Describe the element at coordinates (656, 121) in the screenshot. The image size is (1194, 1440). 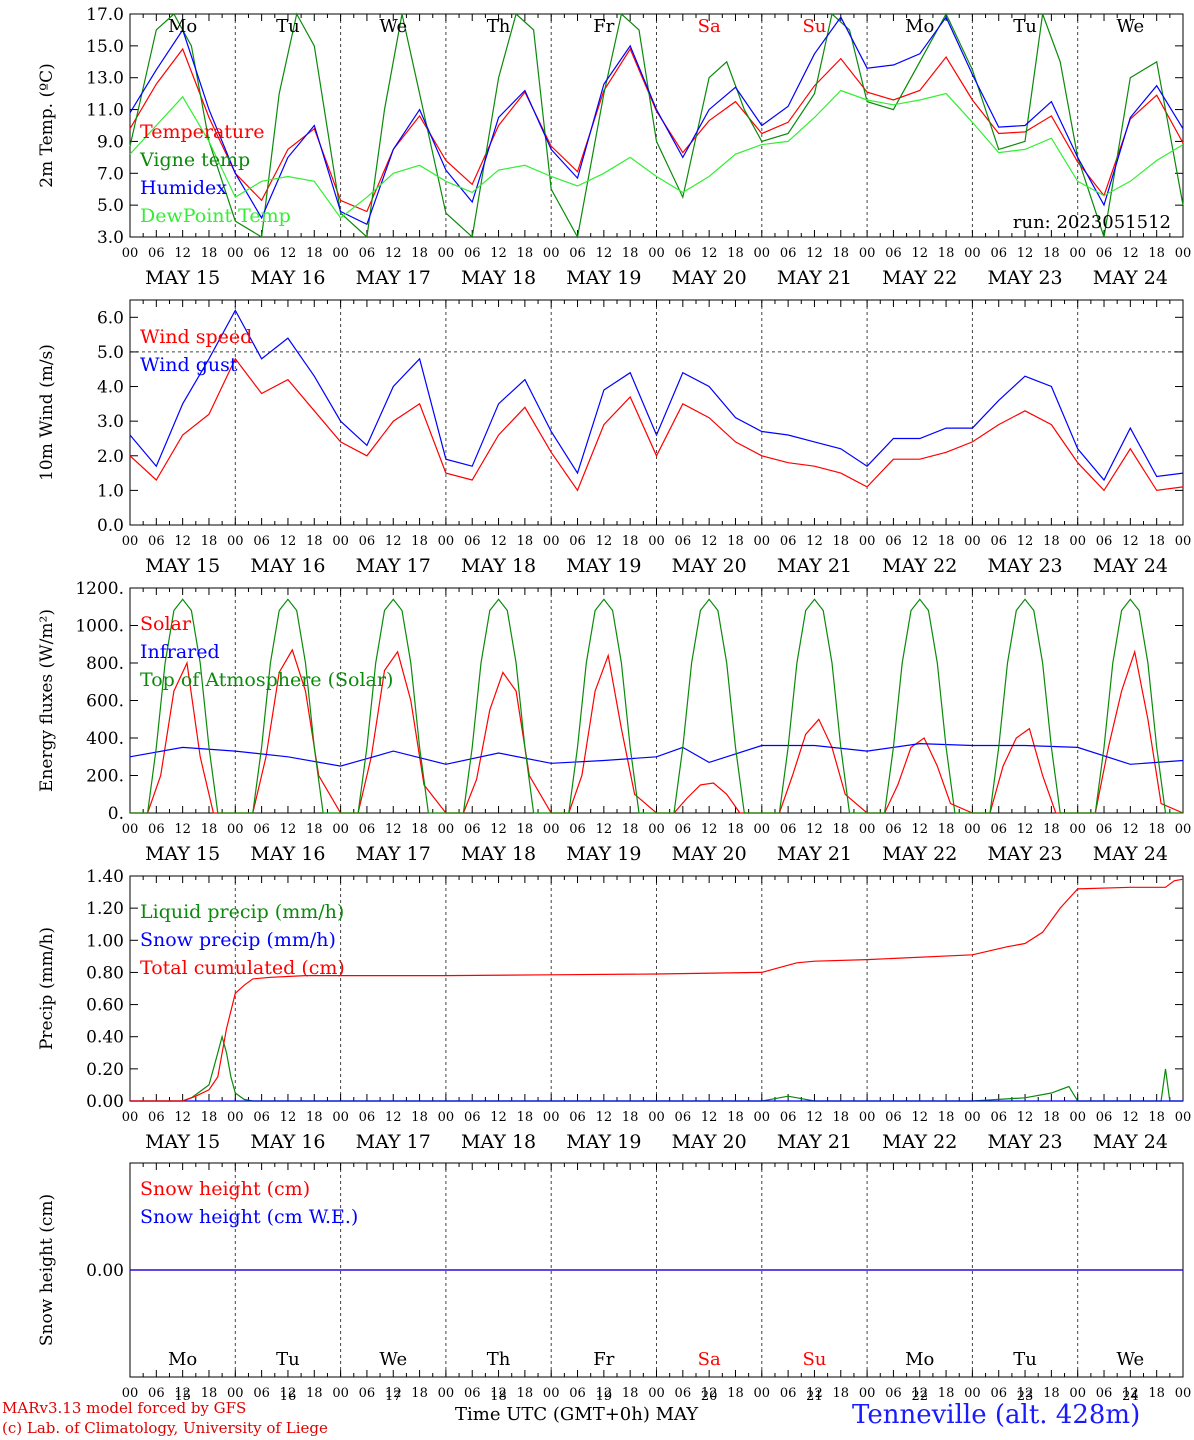
I see `series-line-humidex` at that location.